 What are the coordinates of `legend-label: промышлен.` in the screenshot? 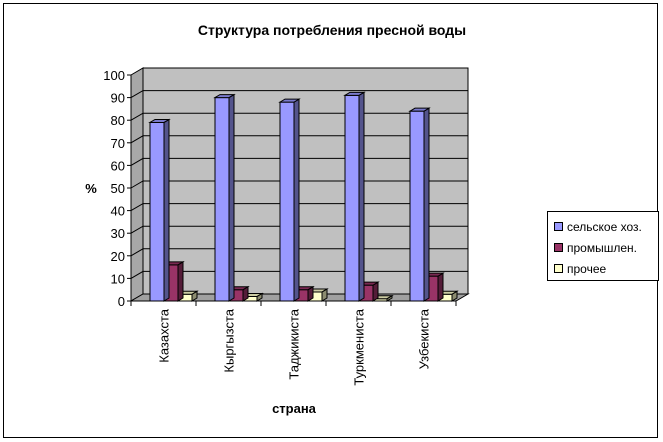 It's located at (602, 247).